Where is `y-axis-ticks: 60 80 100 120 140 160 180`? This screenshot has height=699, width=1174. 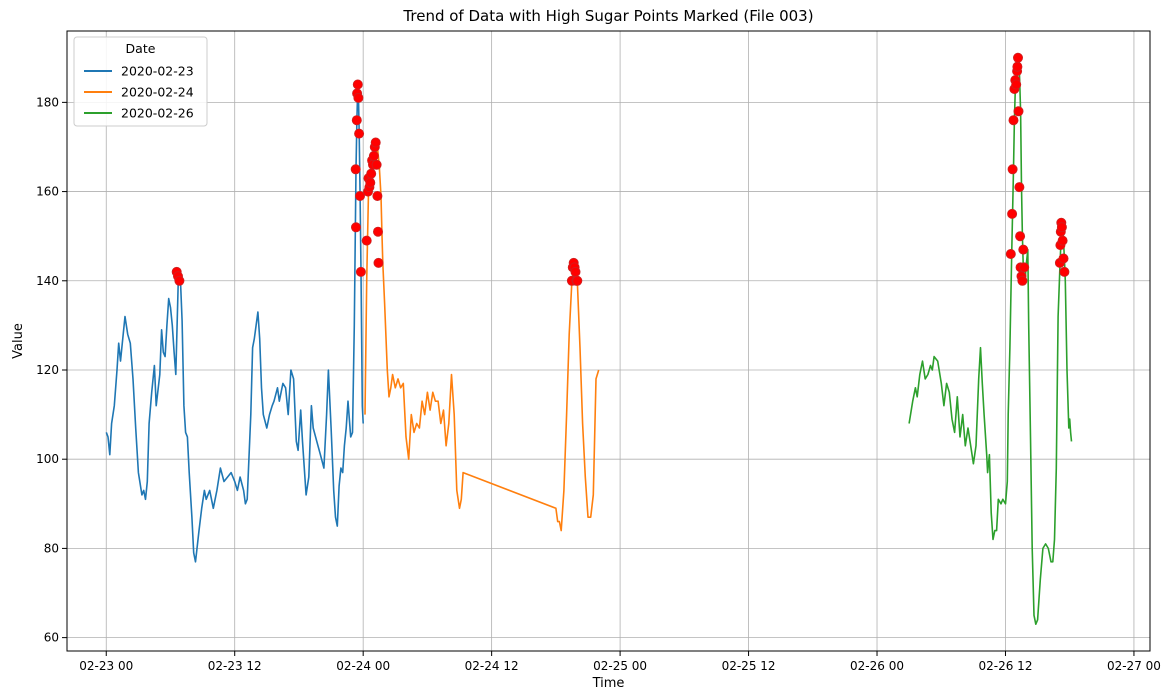
y-axis-ticks: 60 80 100 120 140 160 180 is located at coordinates (51, 370).